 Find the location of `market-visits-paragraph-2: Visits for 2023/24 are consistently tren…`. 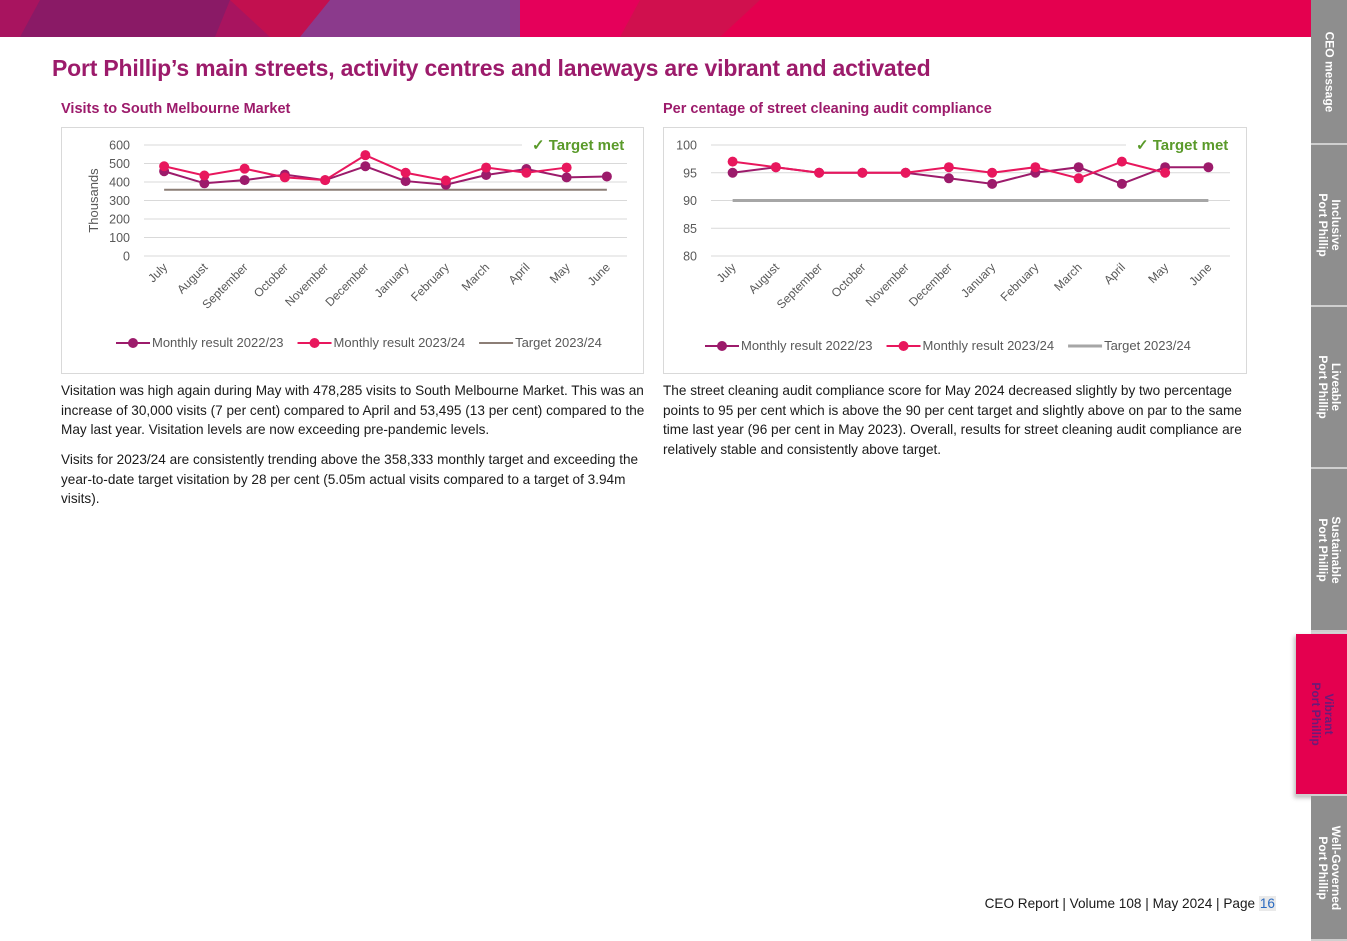

market-visits-paragraph-2: Visits for 2023/24 are consistently tren… is located at coordinates (350, 479).